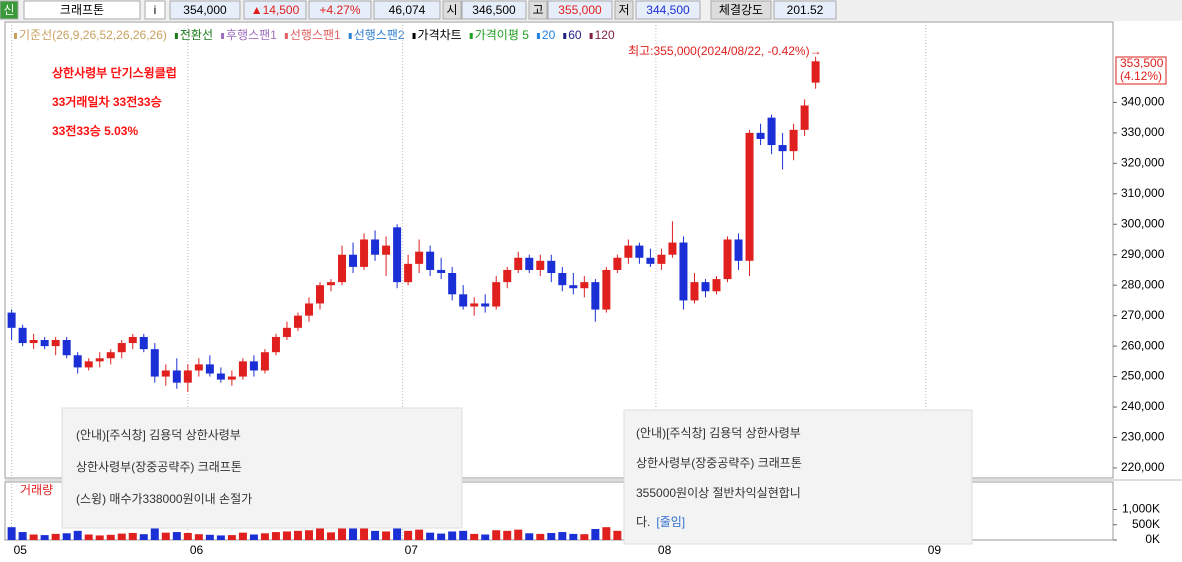 The width and height of the screenshot is (1182, 562). What do you see at coordinates (718, 493) in the screenshot?
I see `notice-text: 355000원이상 절반차익실현합니` at bounding box center [718, 493].